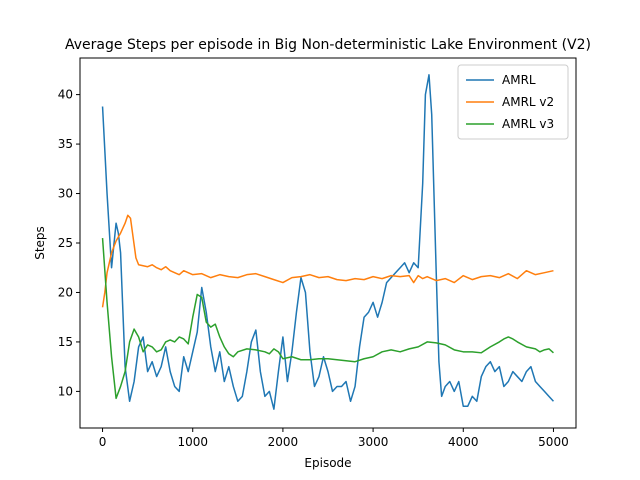 This screenshot has width=640, height=480. I want to click on y-axis-label: Steps, so click(40, 243).